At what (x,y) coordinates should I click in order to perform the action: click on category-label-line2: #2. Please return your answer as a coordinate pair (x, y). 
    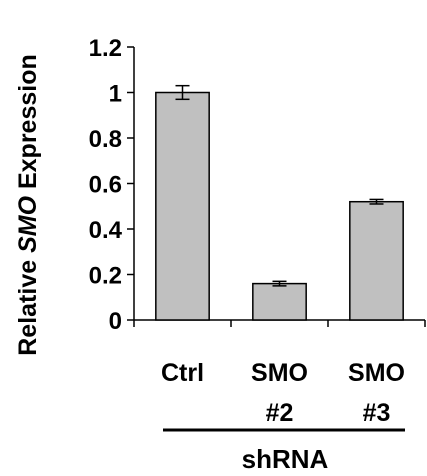
    Looking at the image, I should click on (280, 413).